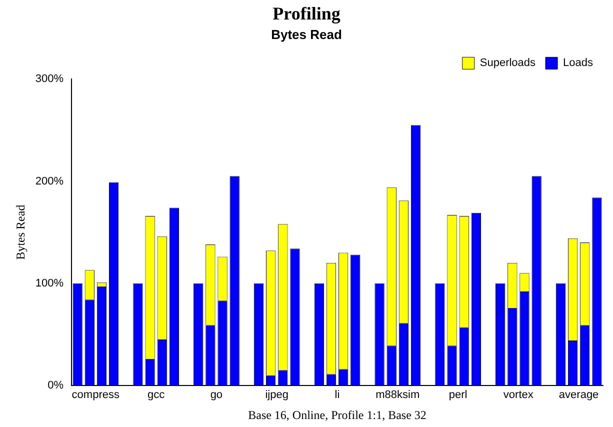 This screenshot has width=613, height=427. Describe the element at coordinates (578, 395) in the screenshot. I see `x-tick-label: average` at that location.